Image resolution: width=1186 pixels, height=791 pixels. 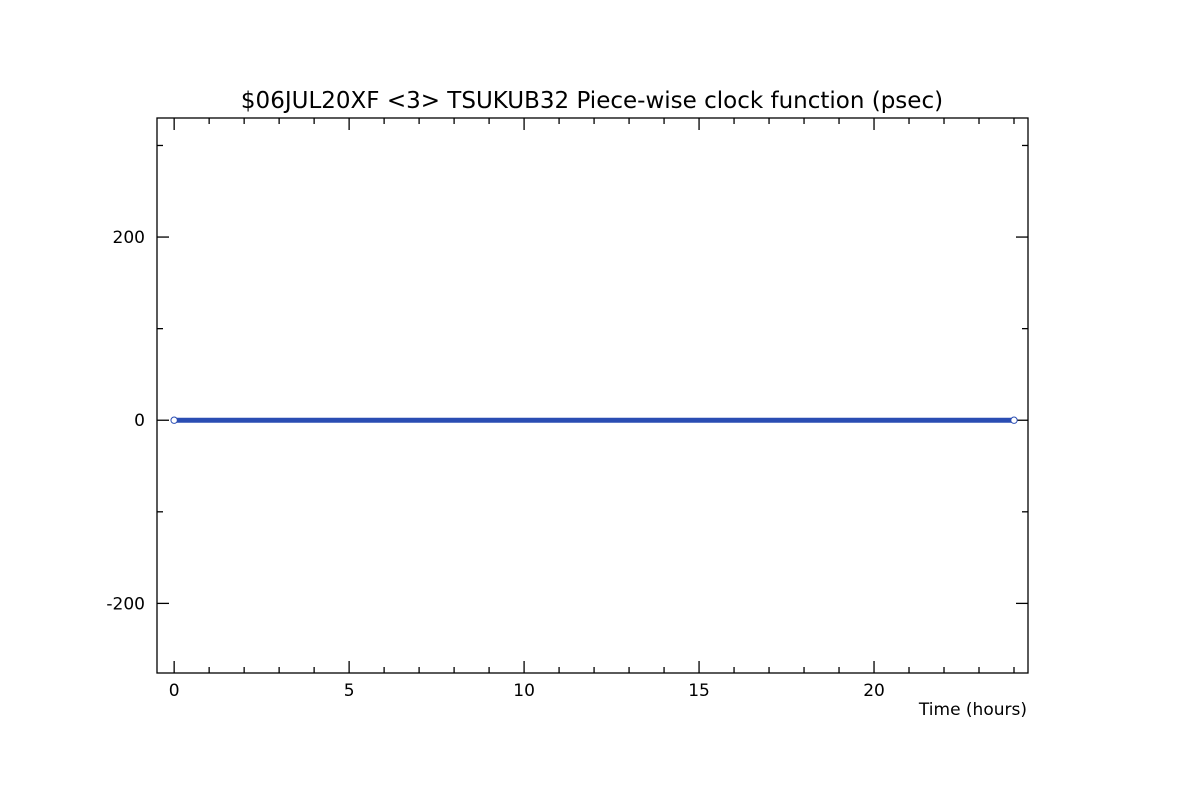 What do you see at coordinates (349, 691) in the screenshot?
I see `x-tick-label: 5` at bounding box center [349, 691].